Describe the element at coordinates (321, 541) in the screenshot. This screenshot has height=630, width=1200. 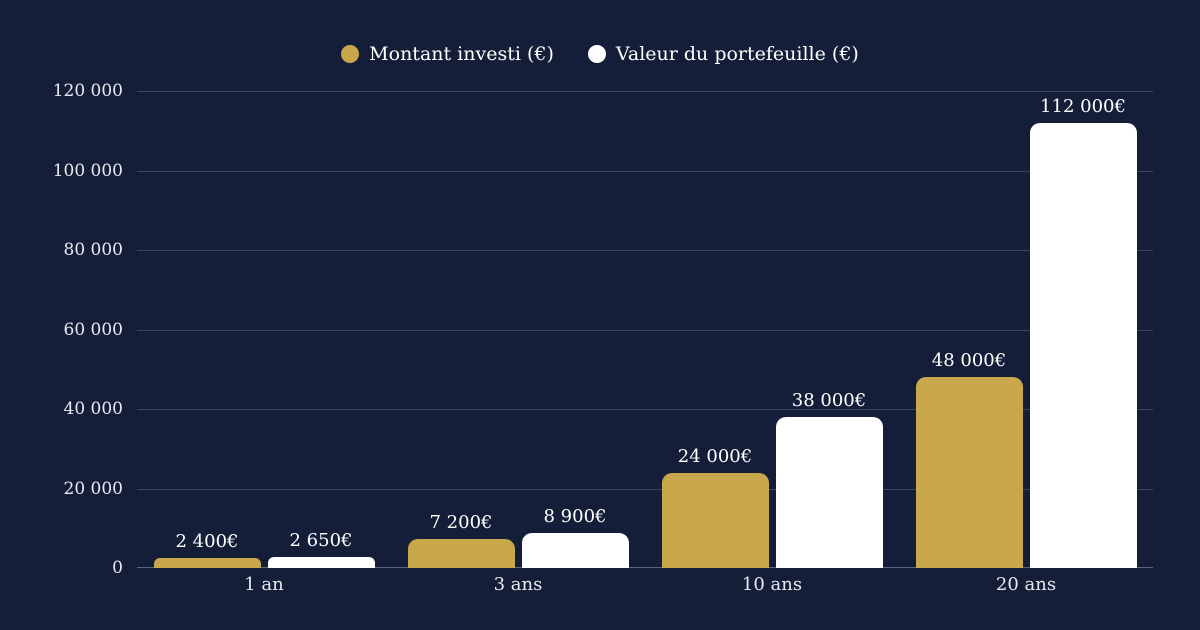
I see `bar-value-label: 2 650€` at that location.